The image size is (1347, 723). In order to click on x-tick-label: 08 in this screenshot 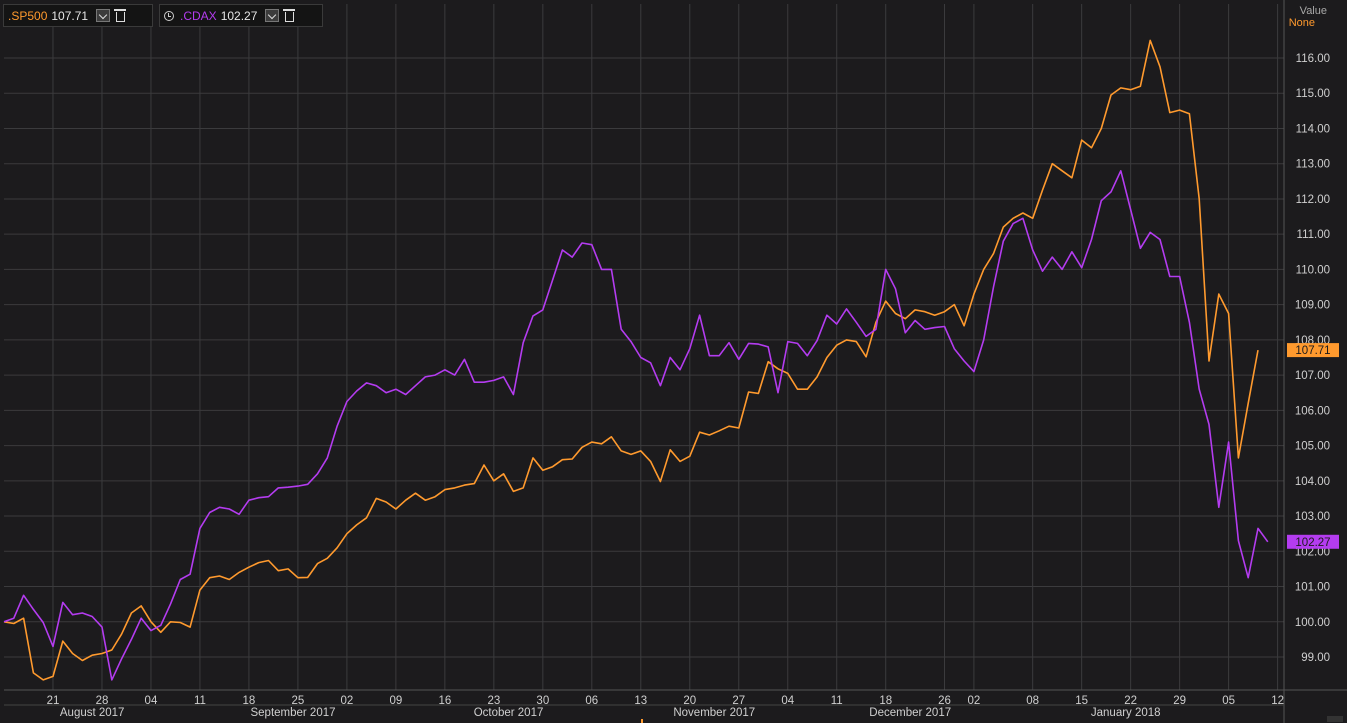, I will do `click(1032, 701)`.